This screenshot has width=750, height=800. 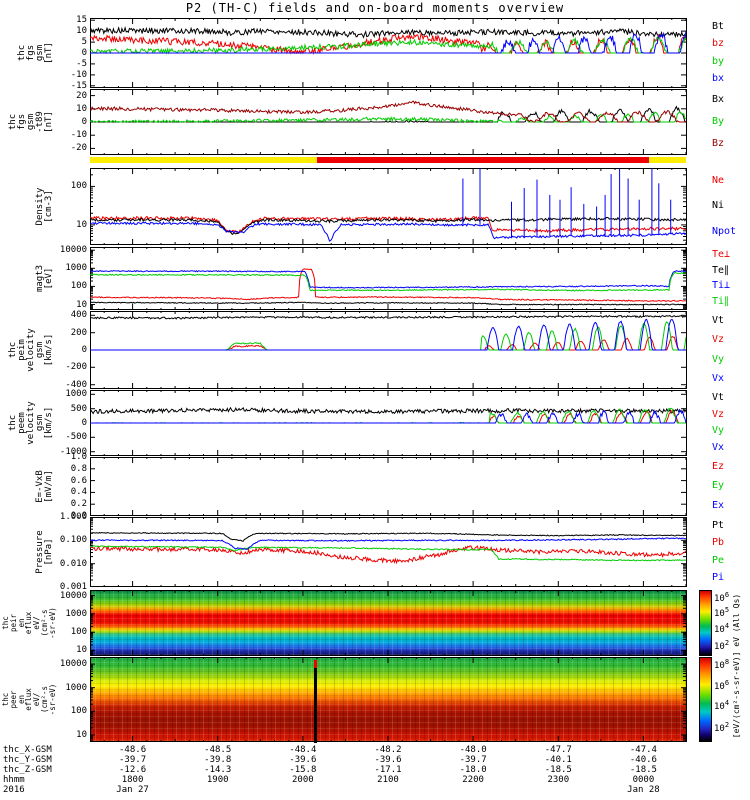 What do you see at coordinates (81, 95) in the screenshot?
I see `y-tick-label: 20` at bounding box center [81, 95].